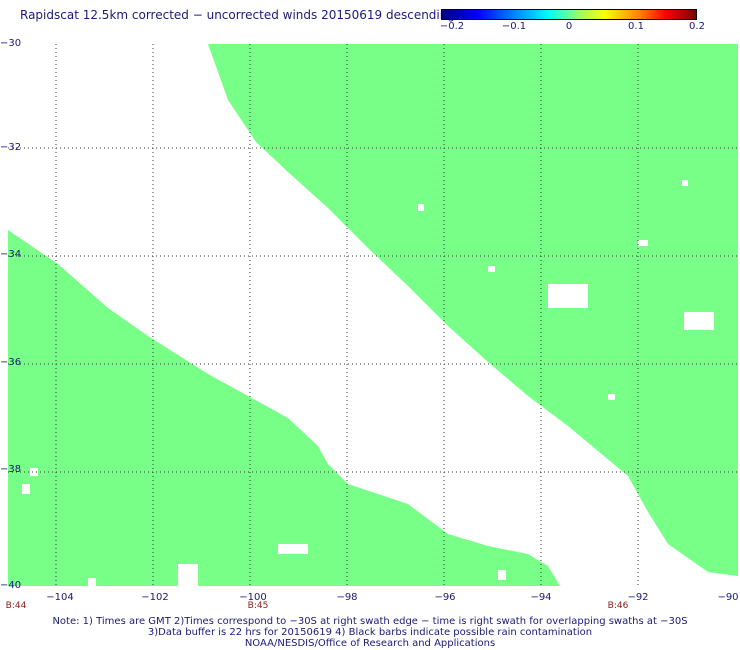 The height and width of the screenshot is (650, 740). What do you see at coordinates (569, 14) in the screenshot?
I see `colorbar` at bounding box center [569, 14].